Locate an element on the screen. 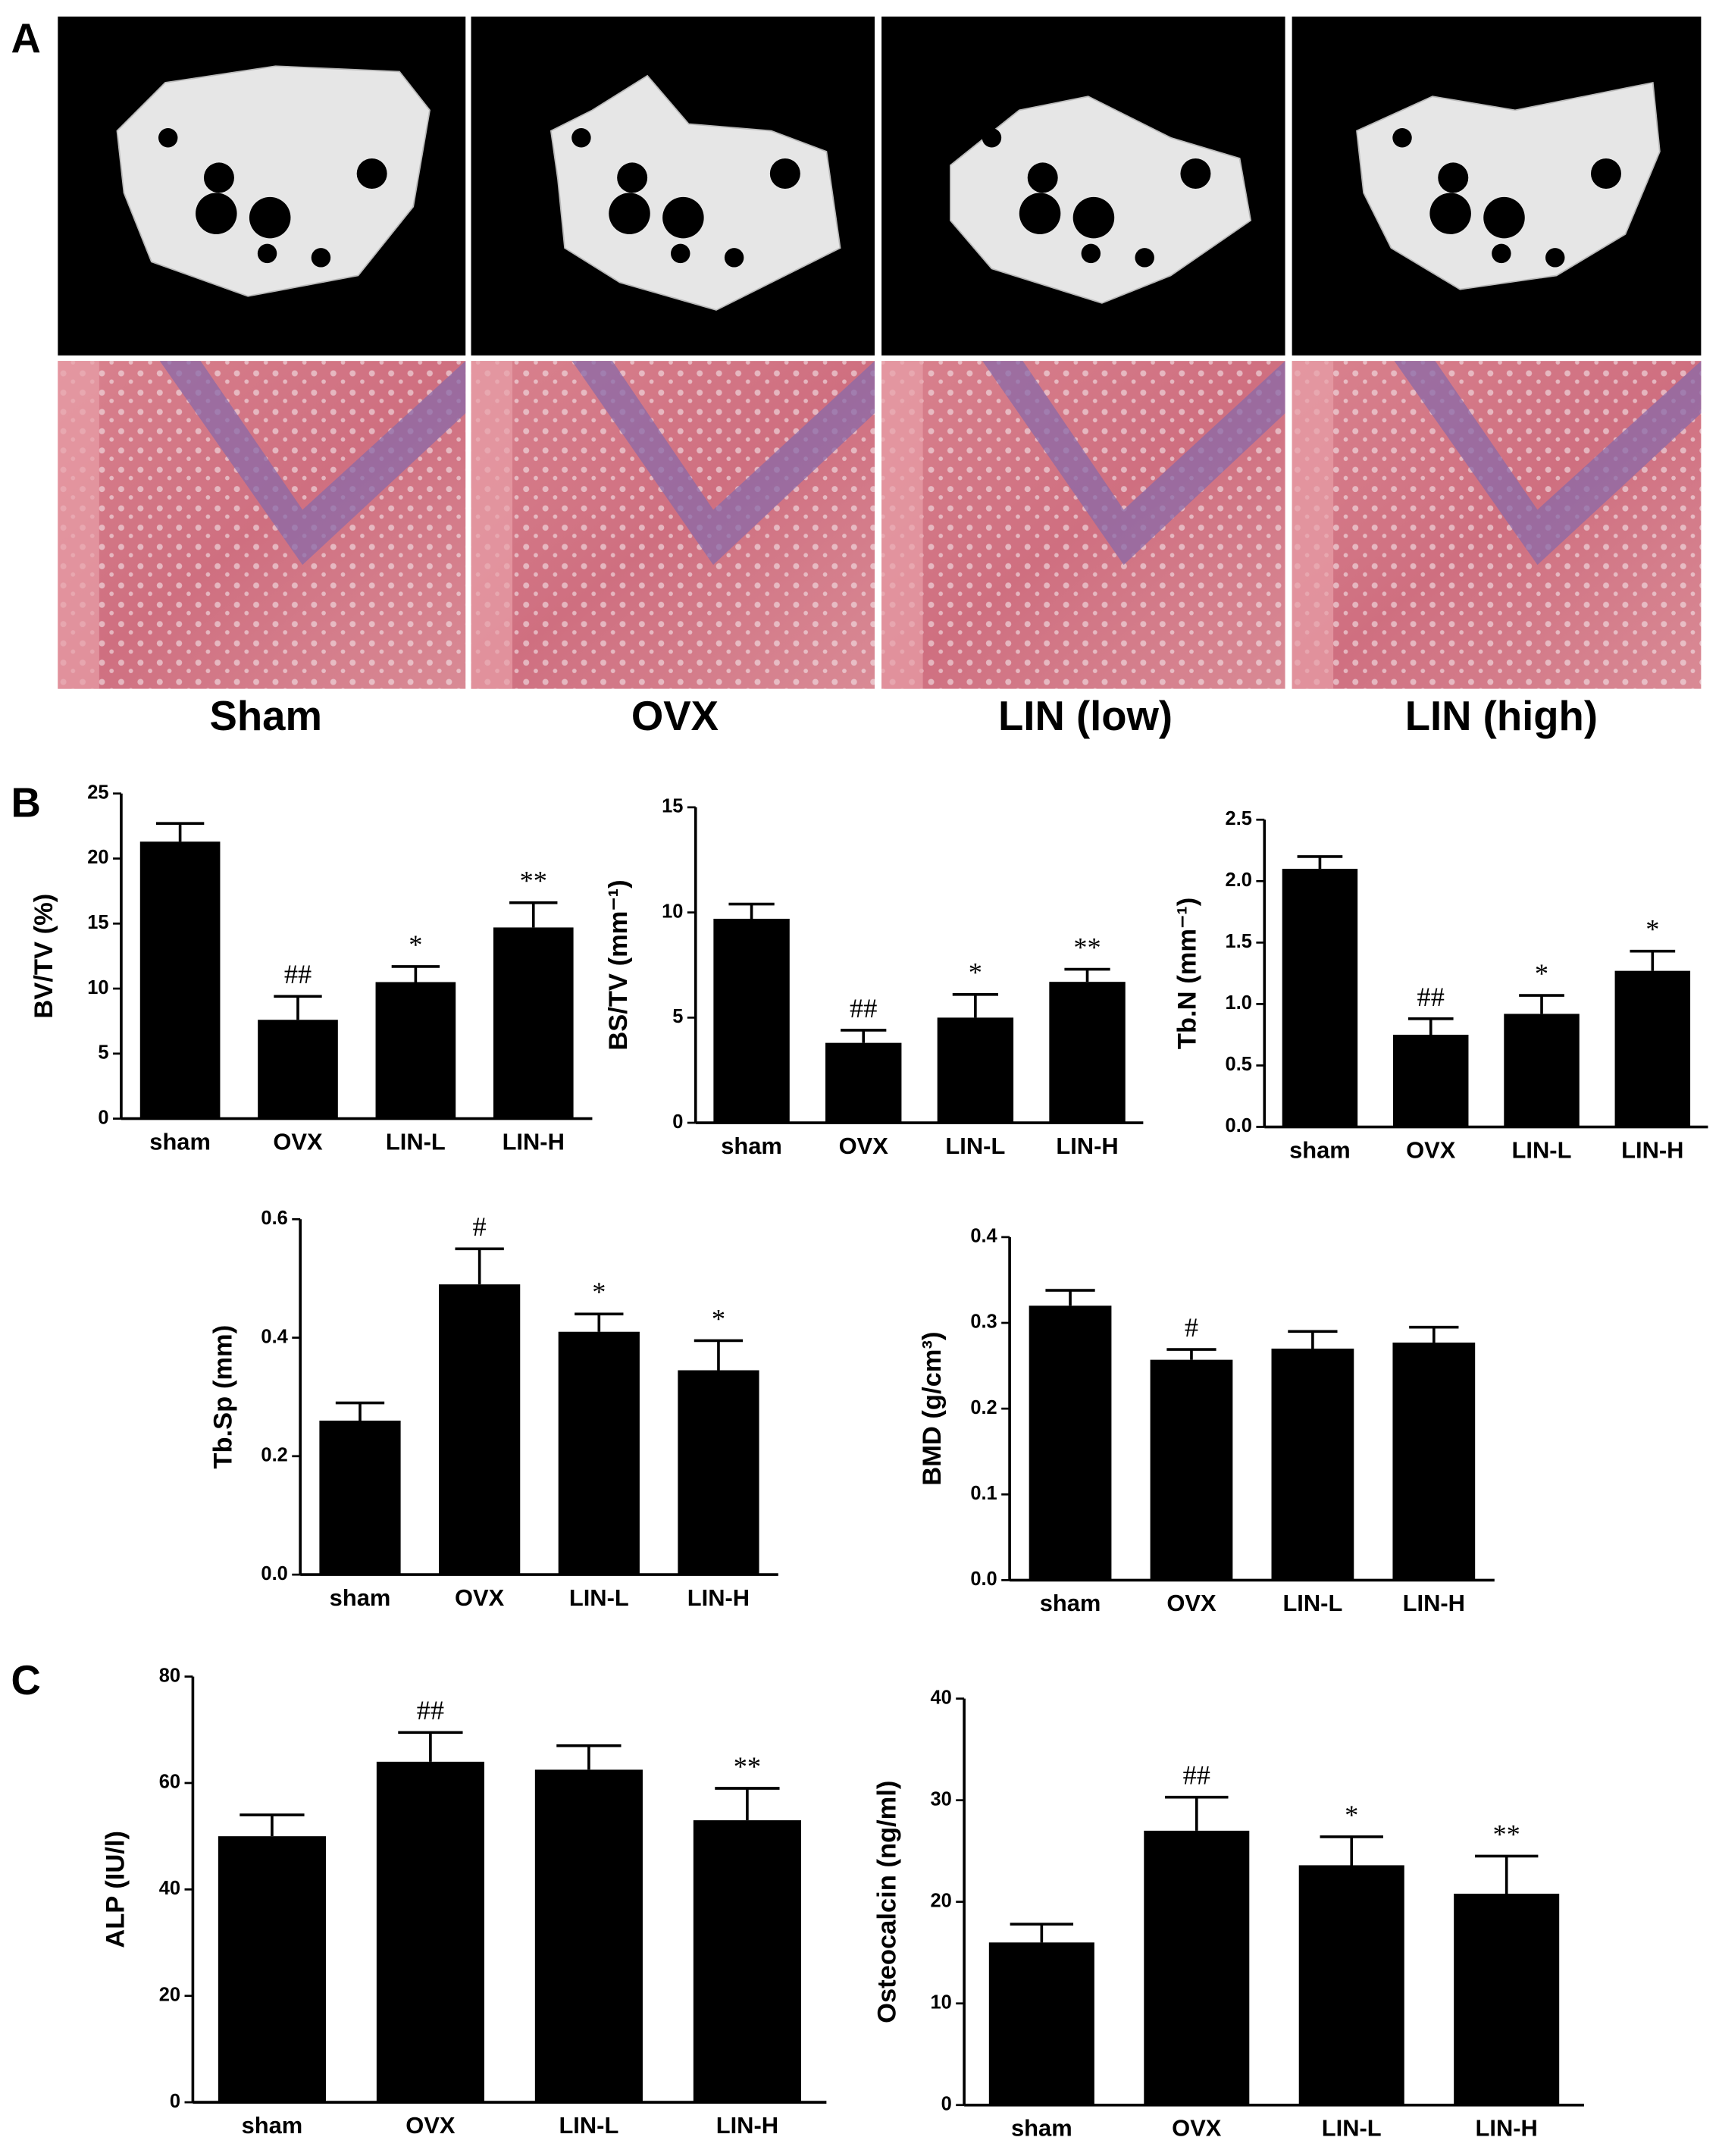  y-tick-label: 15 is located at coordinates (672, 806).